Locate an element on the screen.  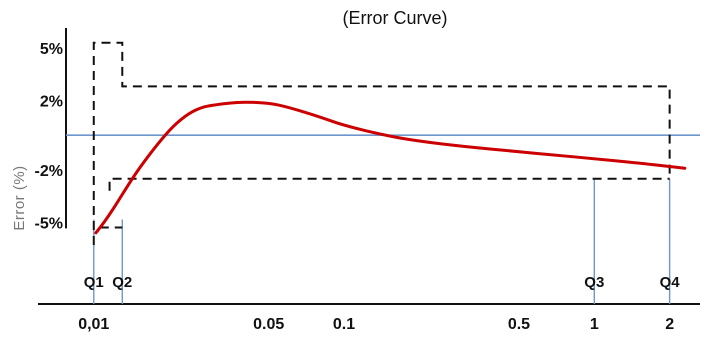
x-tick-label: 2 is located at coordinates (669, 324).